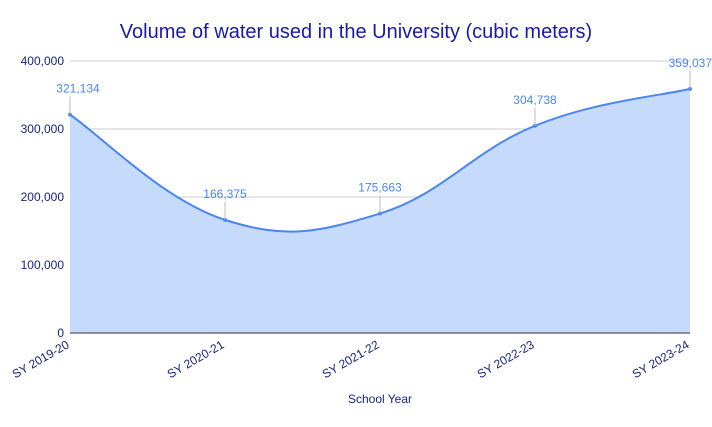  What do you see at coordinates (380, 399) in the screenshot?
I see `x-axis-label: School Year` at bounding box center [380, 399].